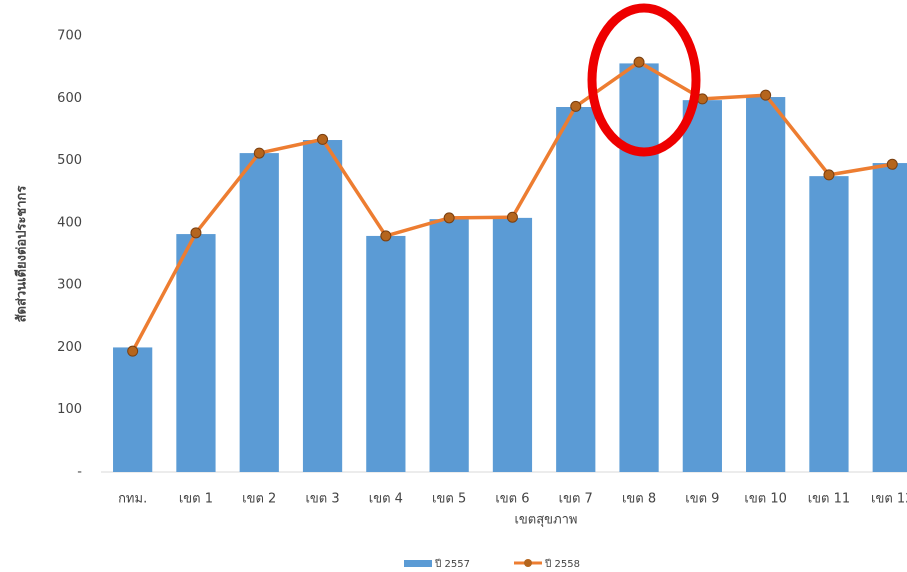  Describe the element at coordinates (22, 254) in the screenshot. I see `y-axis-label: สัดส่วนเตียงต่อประชากร` at that location.